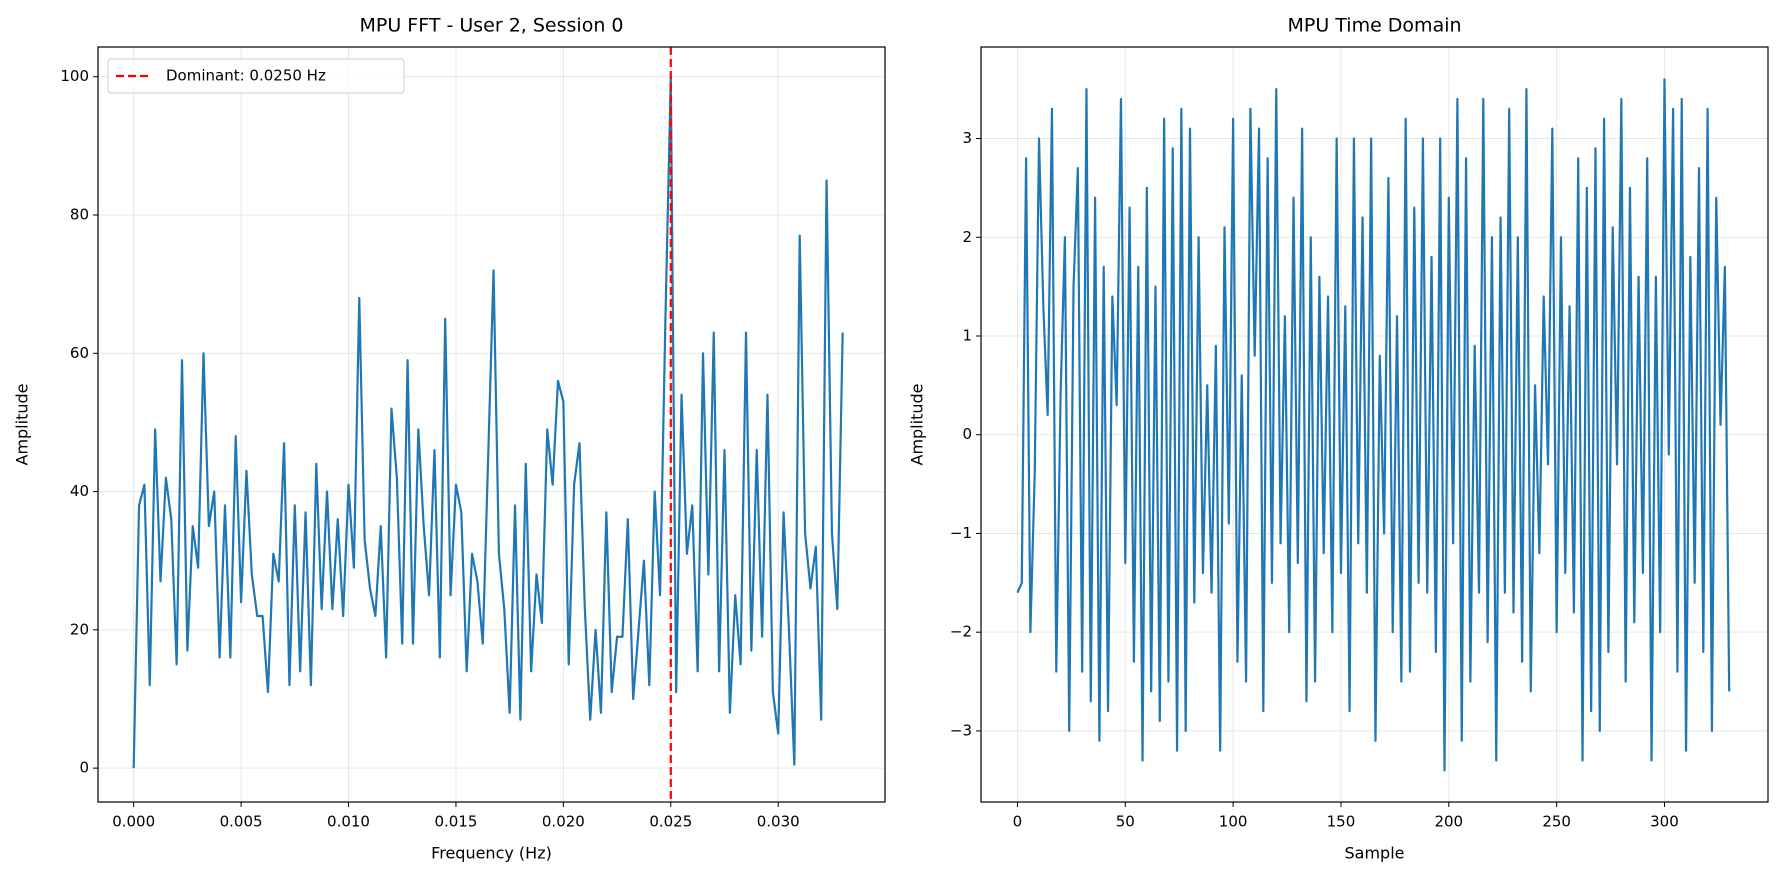 The height and width of the screenshot is (881, 1784). I want to click on x-tick-label: 0.000, so click(133, 822).